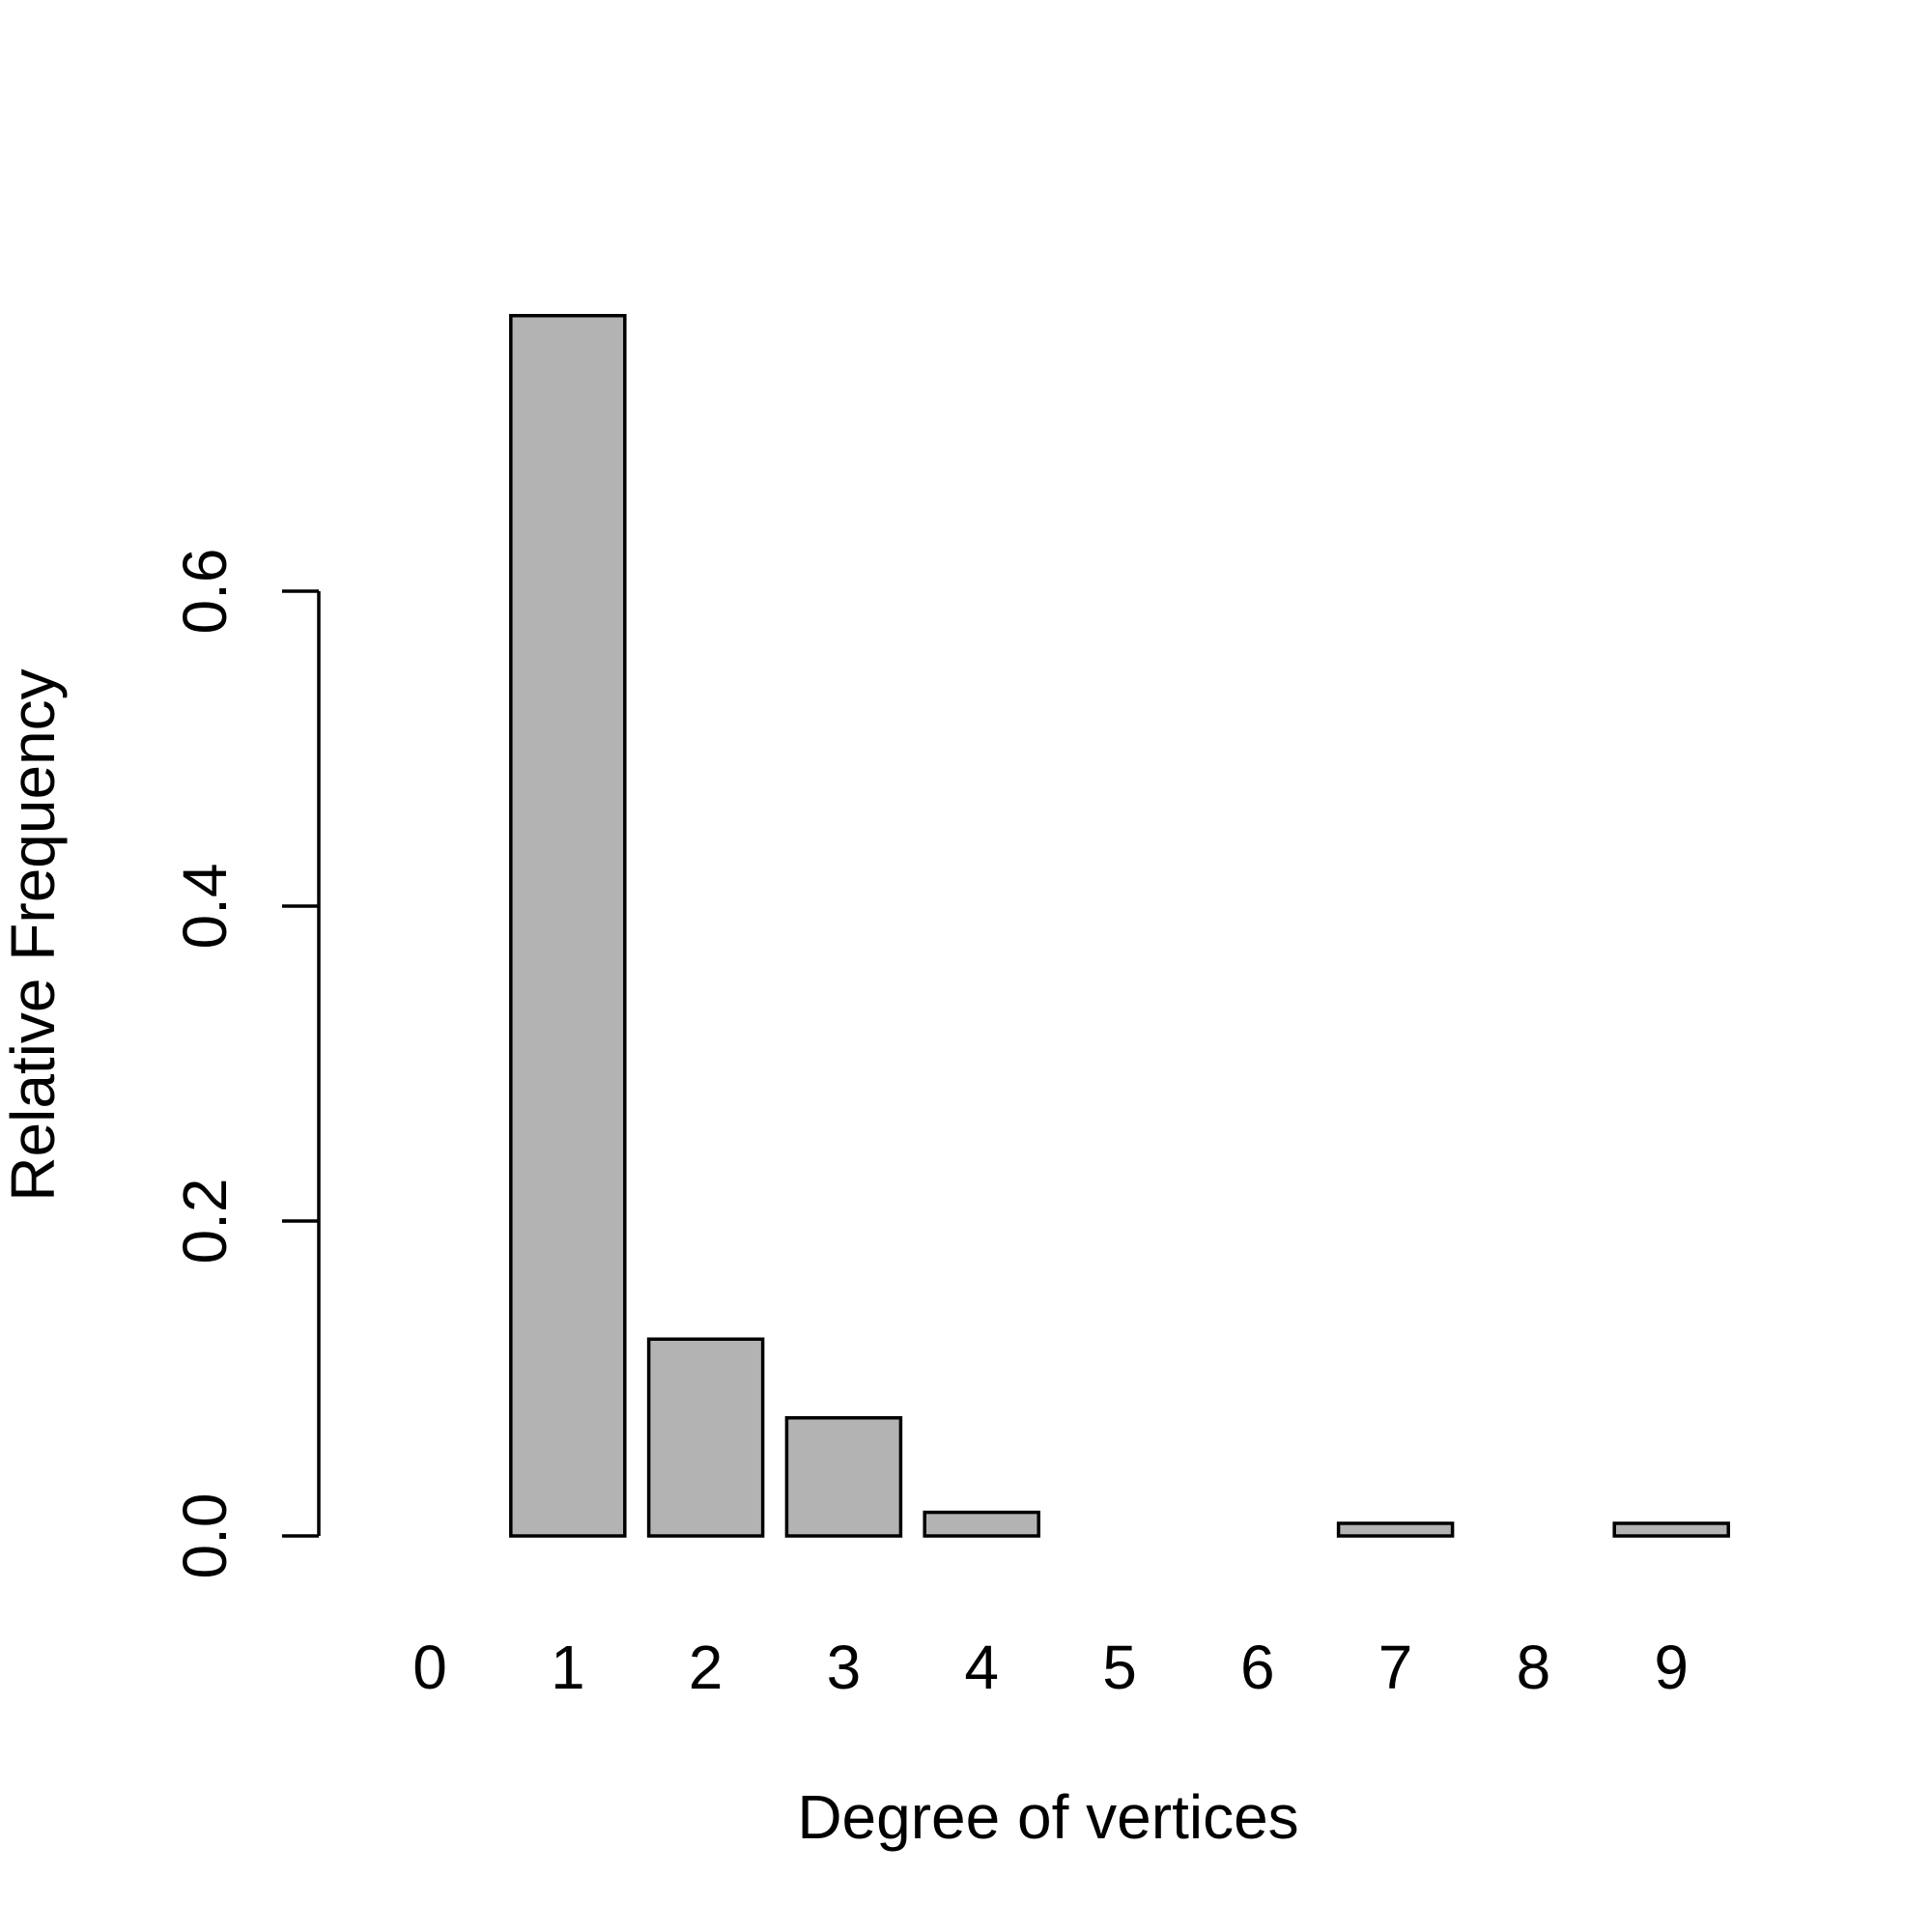 The width and height of the screenshot is (1932, 1932). What do you see at coordinates (1119, 1667) in the screenshot?
I see `x-tick-label-5: 5` at bounding box center [1119, 1667].